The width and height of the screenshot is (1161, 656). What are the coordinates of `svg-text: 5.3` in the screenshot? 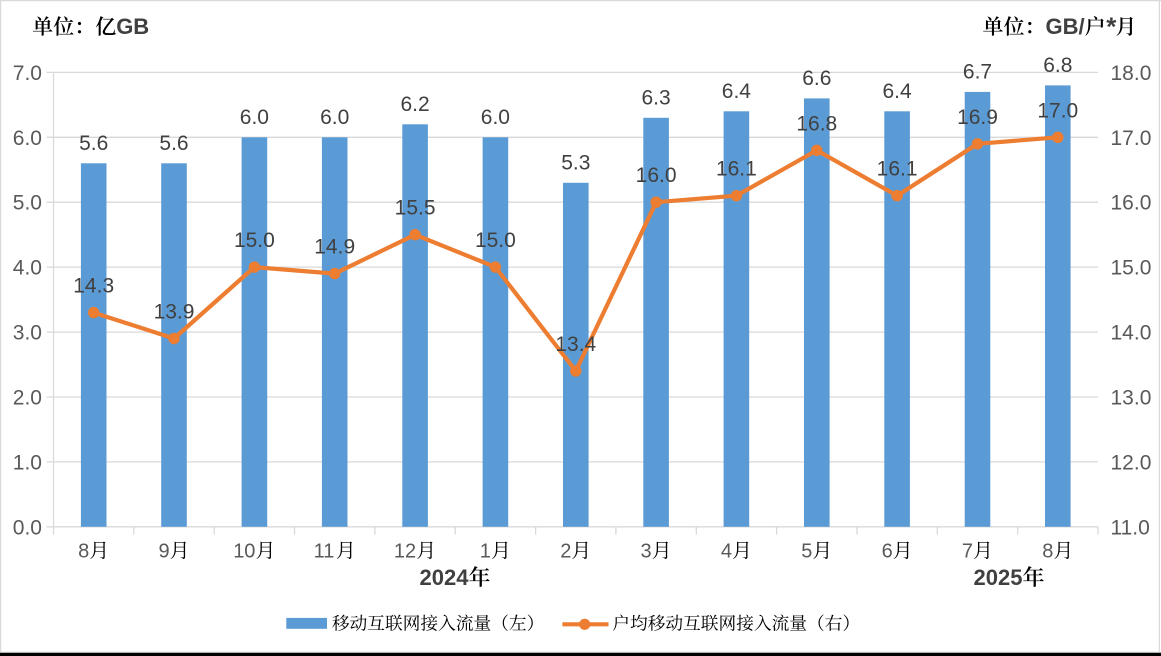 It's located at (575, 162).